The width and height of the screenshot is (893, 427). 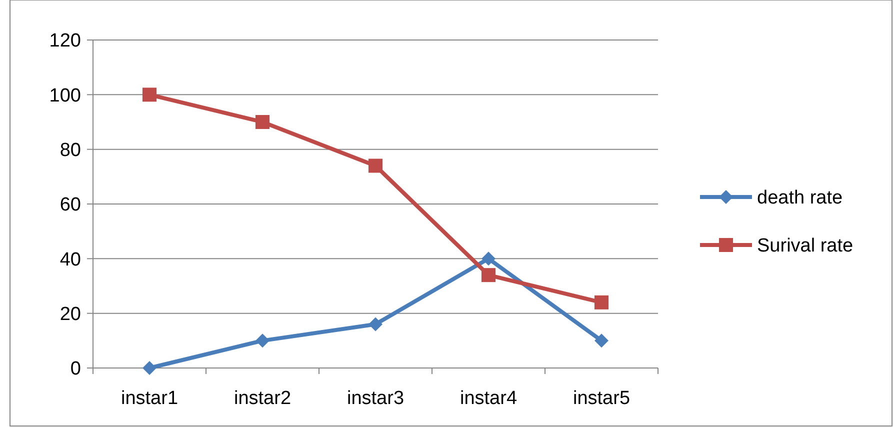 What do you see at coordinates (75, 369) in the screenshot?
I see `y-tick-label: 0` at bounding box center [75, 369].